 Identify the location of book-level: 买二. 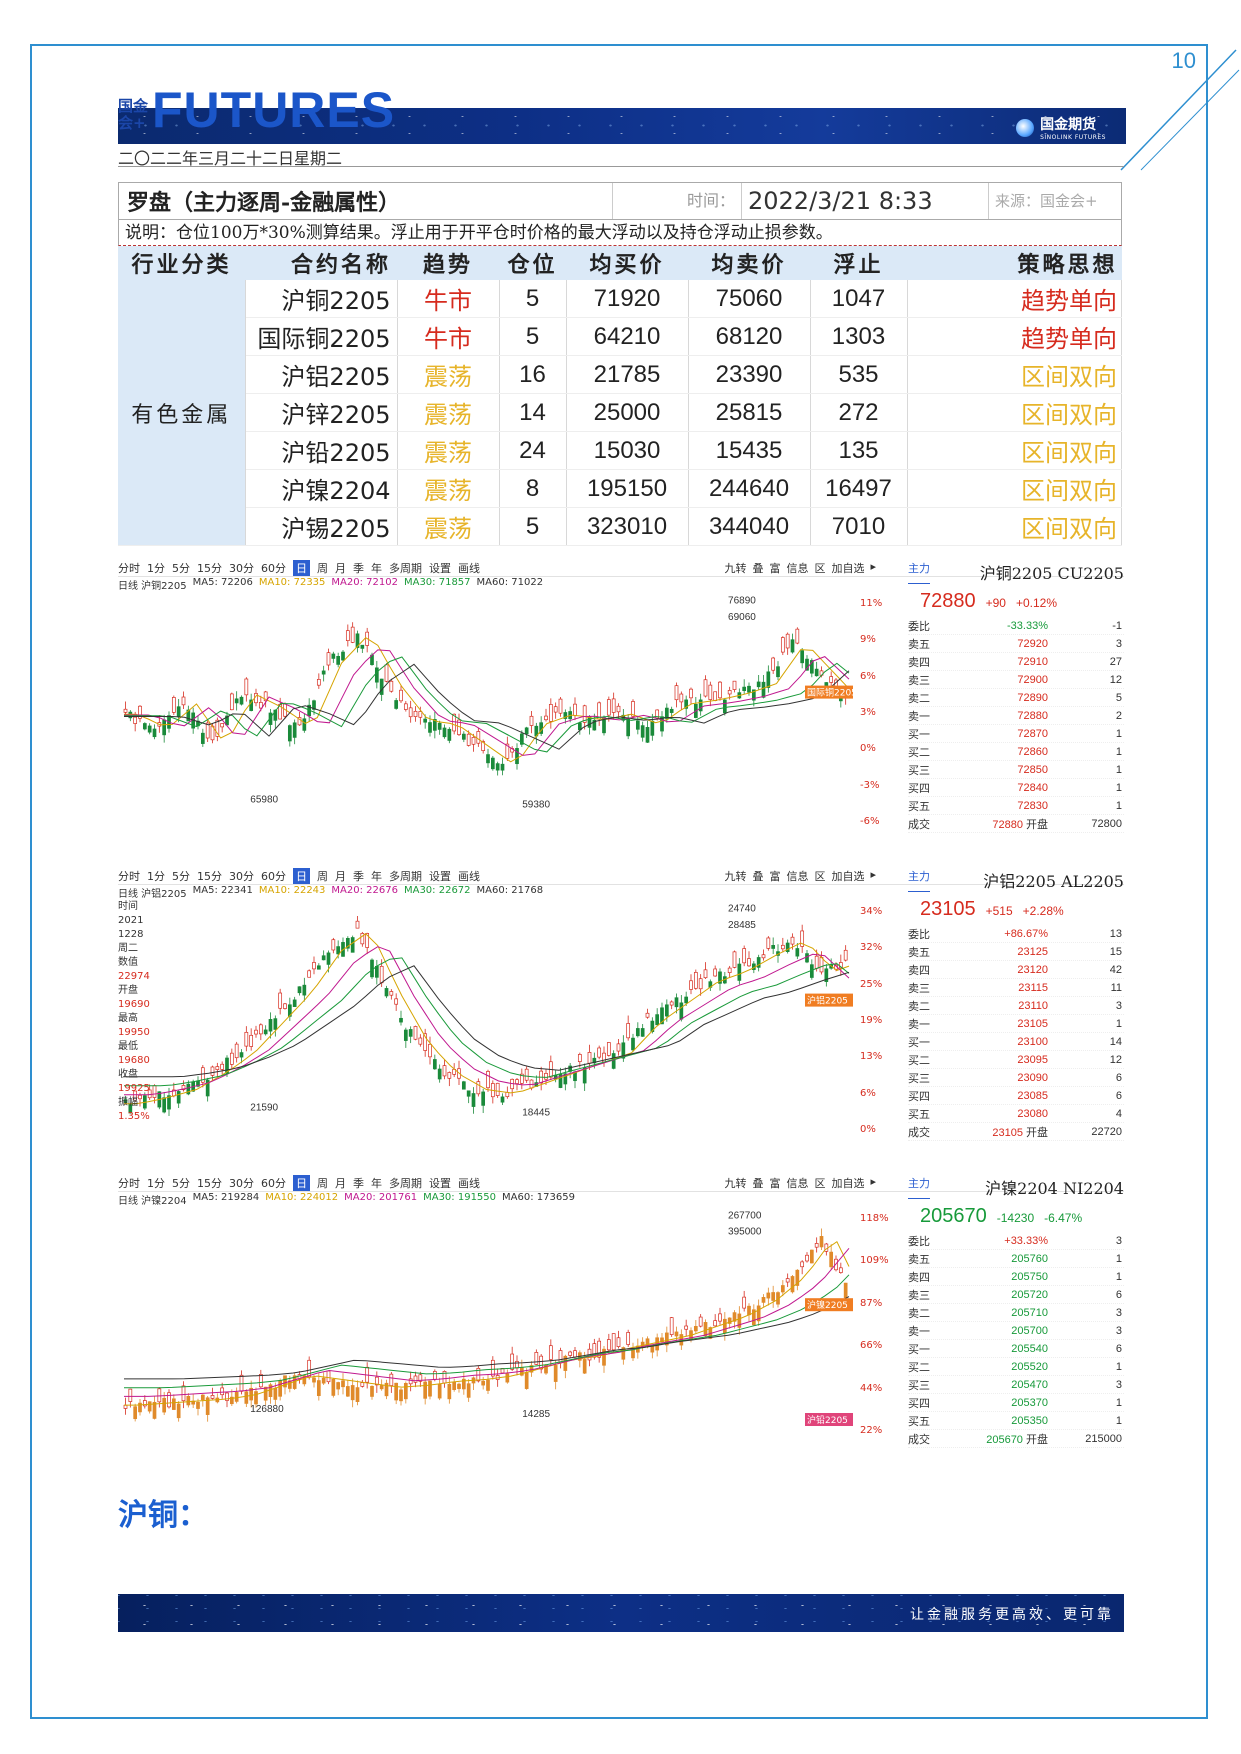
(919, 752).